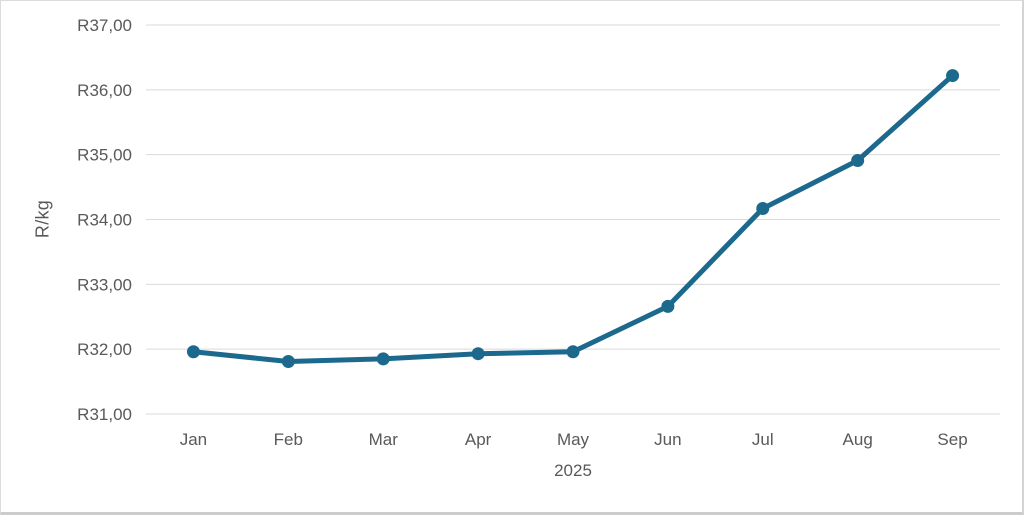 The image size is (1024, 515). What do you see at coordinates (573, 470) in the screenshot?
I see `x-axis-group-label: 2025` at bounding box center [573, 470].